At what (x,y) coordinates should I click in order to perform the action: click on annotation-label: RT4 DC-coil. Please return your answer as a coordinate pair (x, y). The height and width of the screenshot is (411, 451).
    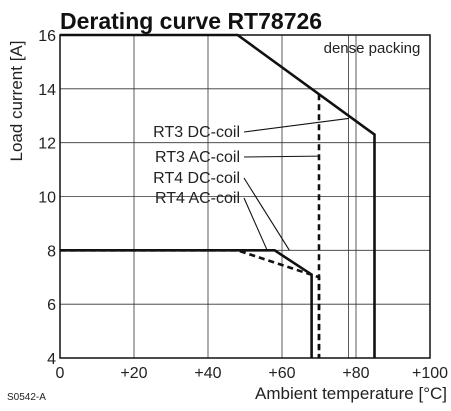
    Looking at the image, I should click on (196, 178).